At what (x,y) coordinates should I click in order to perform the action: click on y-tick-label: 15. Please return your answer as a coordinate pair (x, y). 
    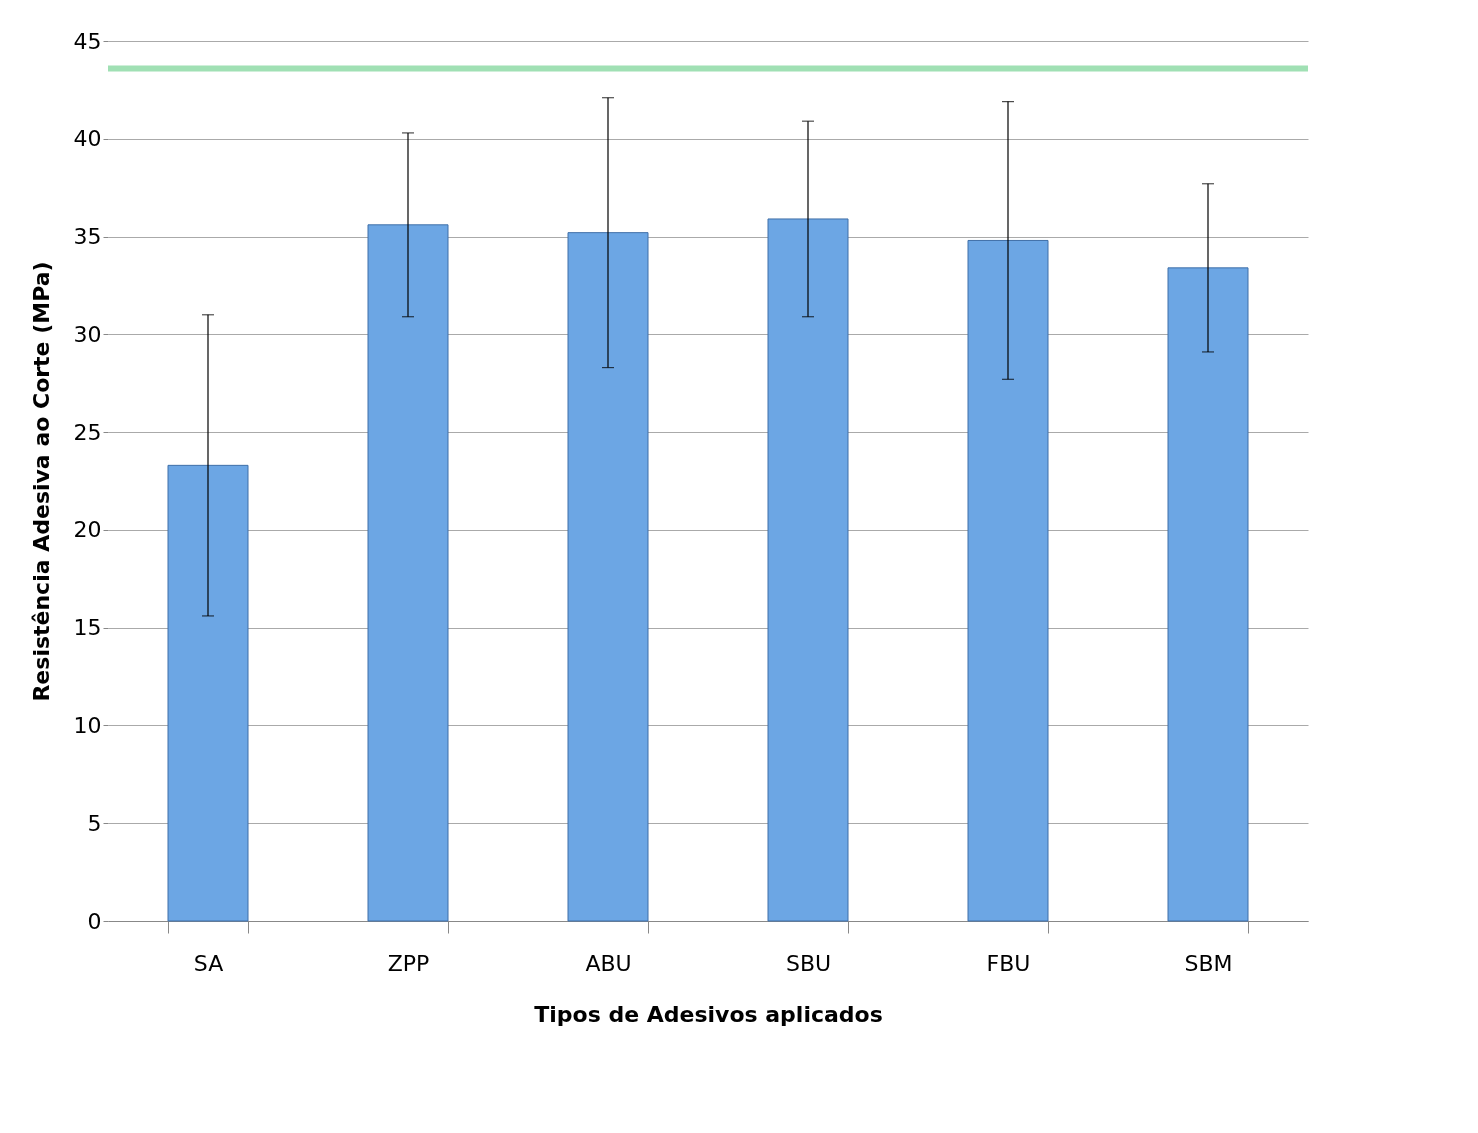
    Looking at the image, I should click on (87, 628).